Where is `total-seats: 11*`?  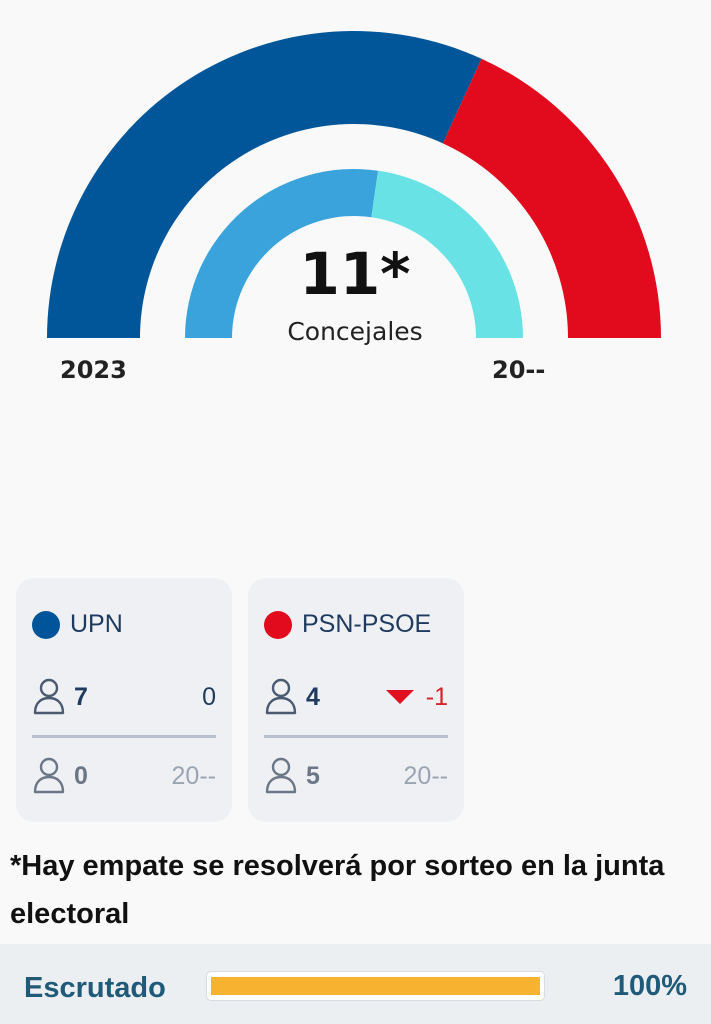
total-seats: 11* is located at coordinates (355, 274).